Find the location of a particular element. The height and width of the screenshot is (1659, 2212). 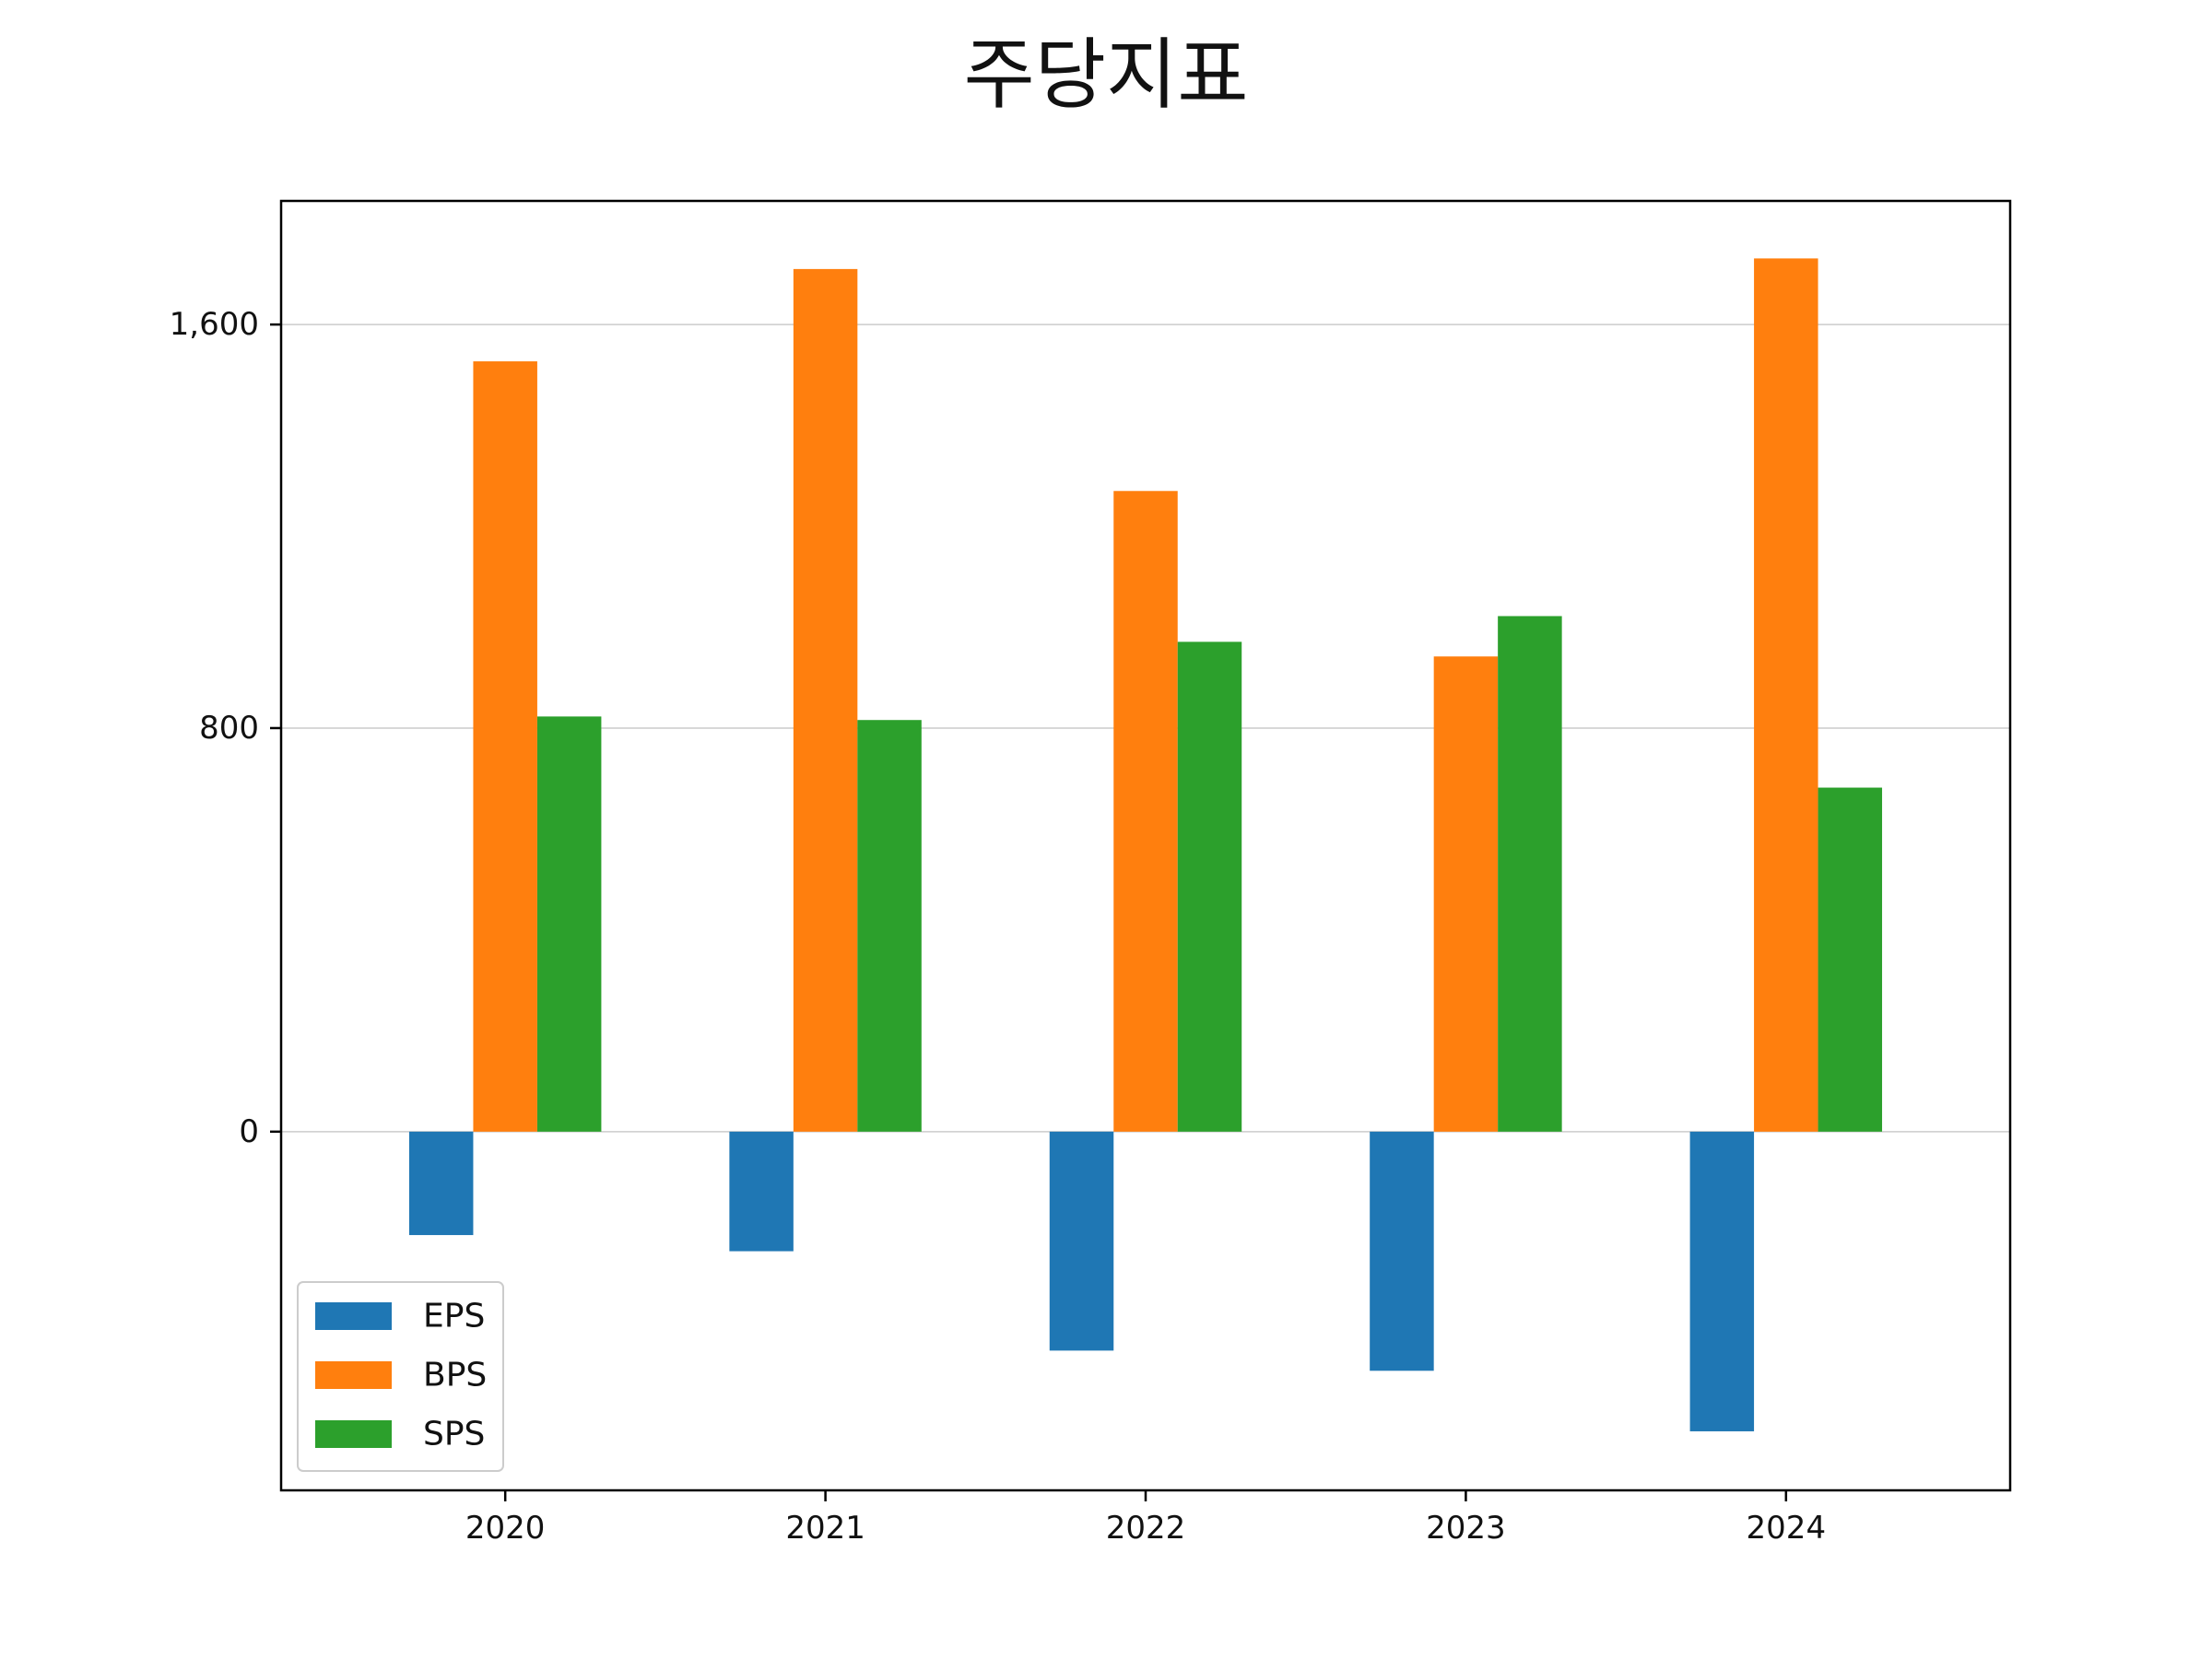

chart-title: 주당지표 is located at coordinates (1106, 74).